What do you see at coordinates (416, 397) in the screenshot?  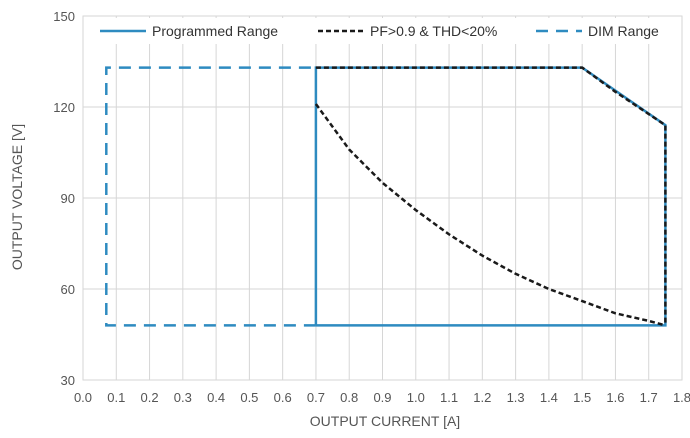 I see `x-tick-label: 1.0` at bounding box center [416, 397].